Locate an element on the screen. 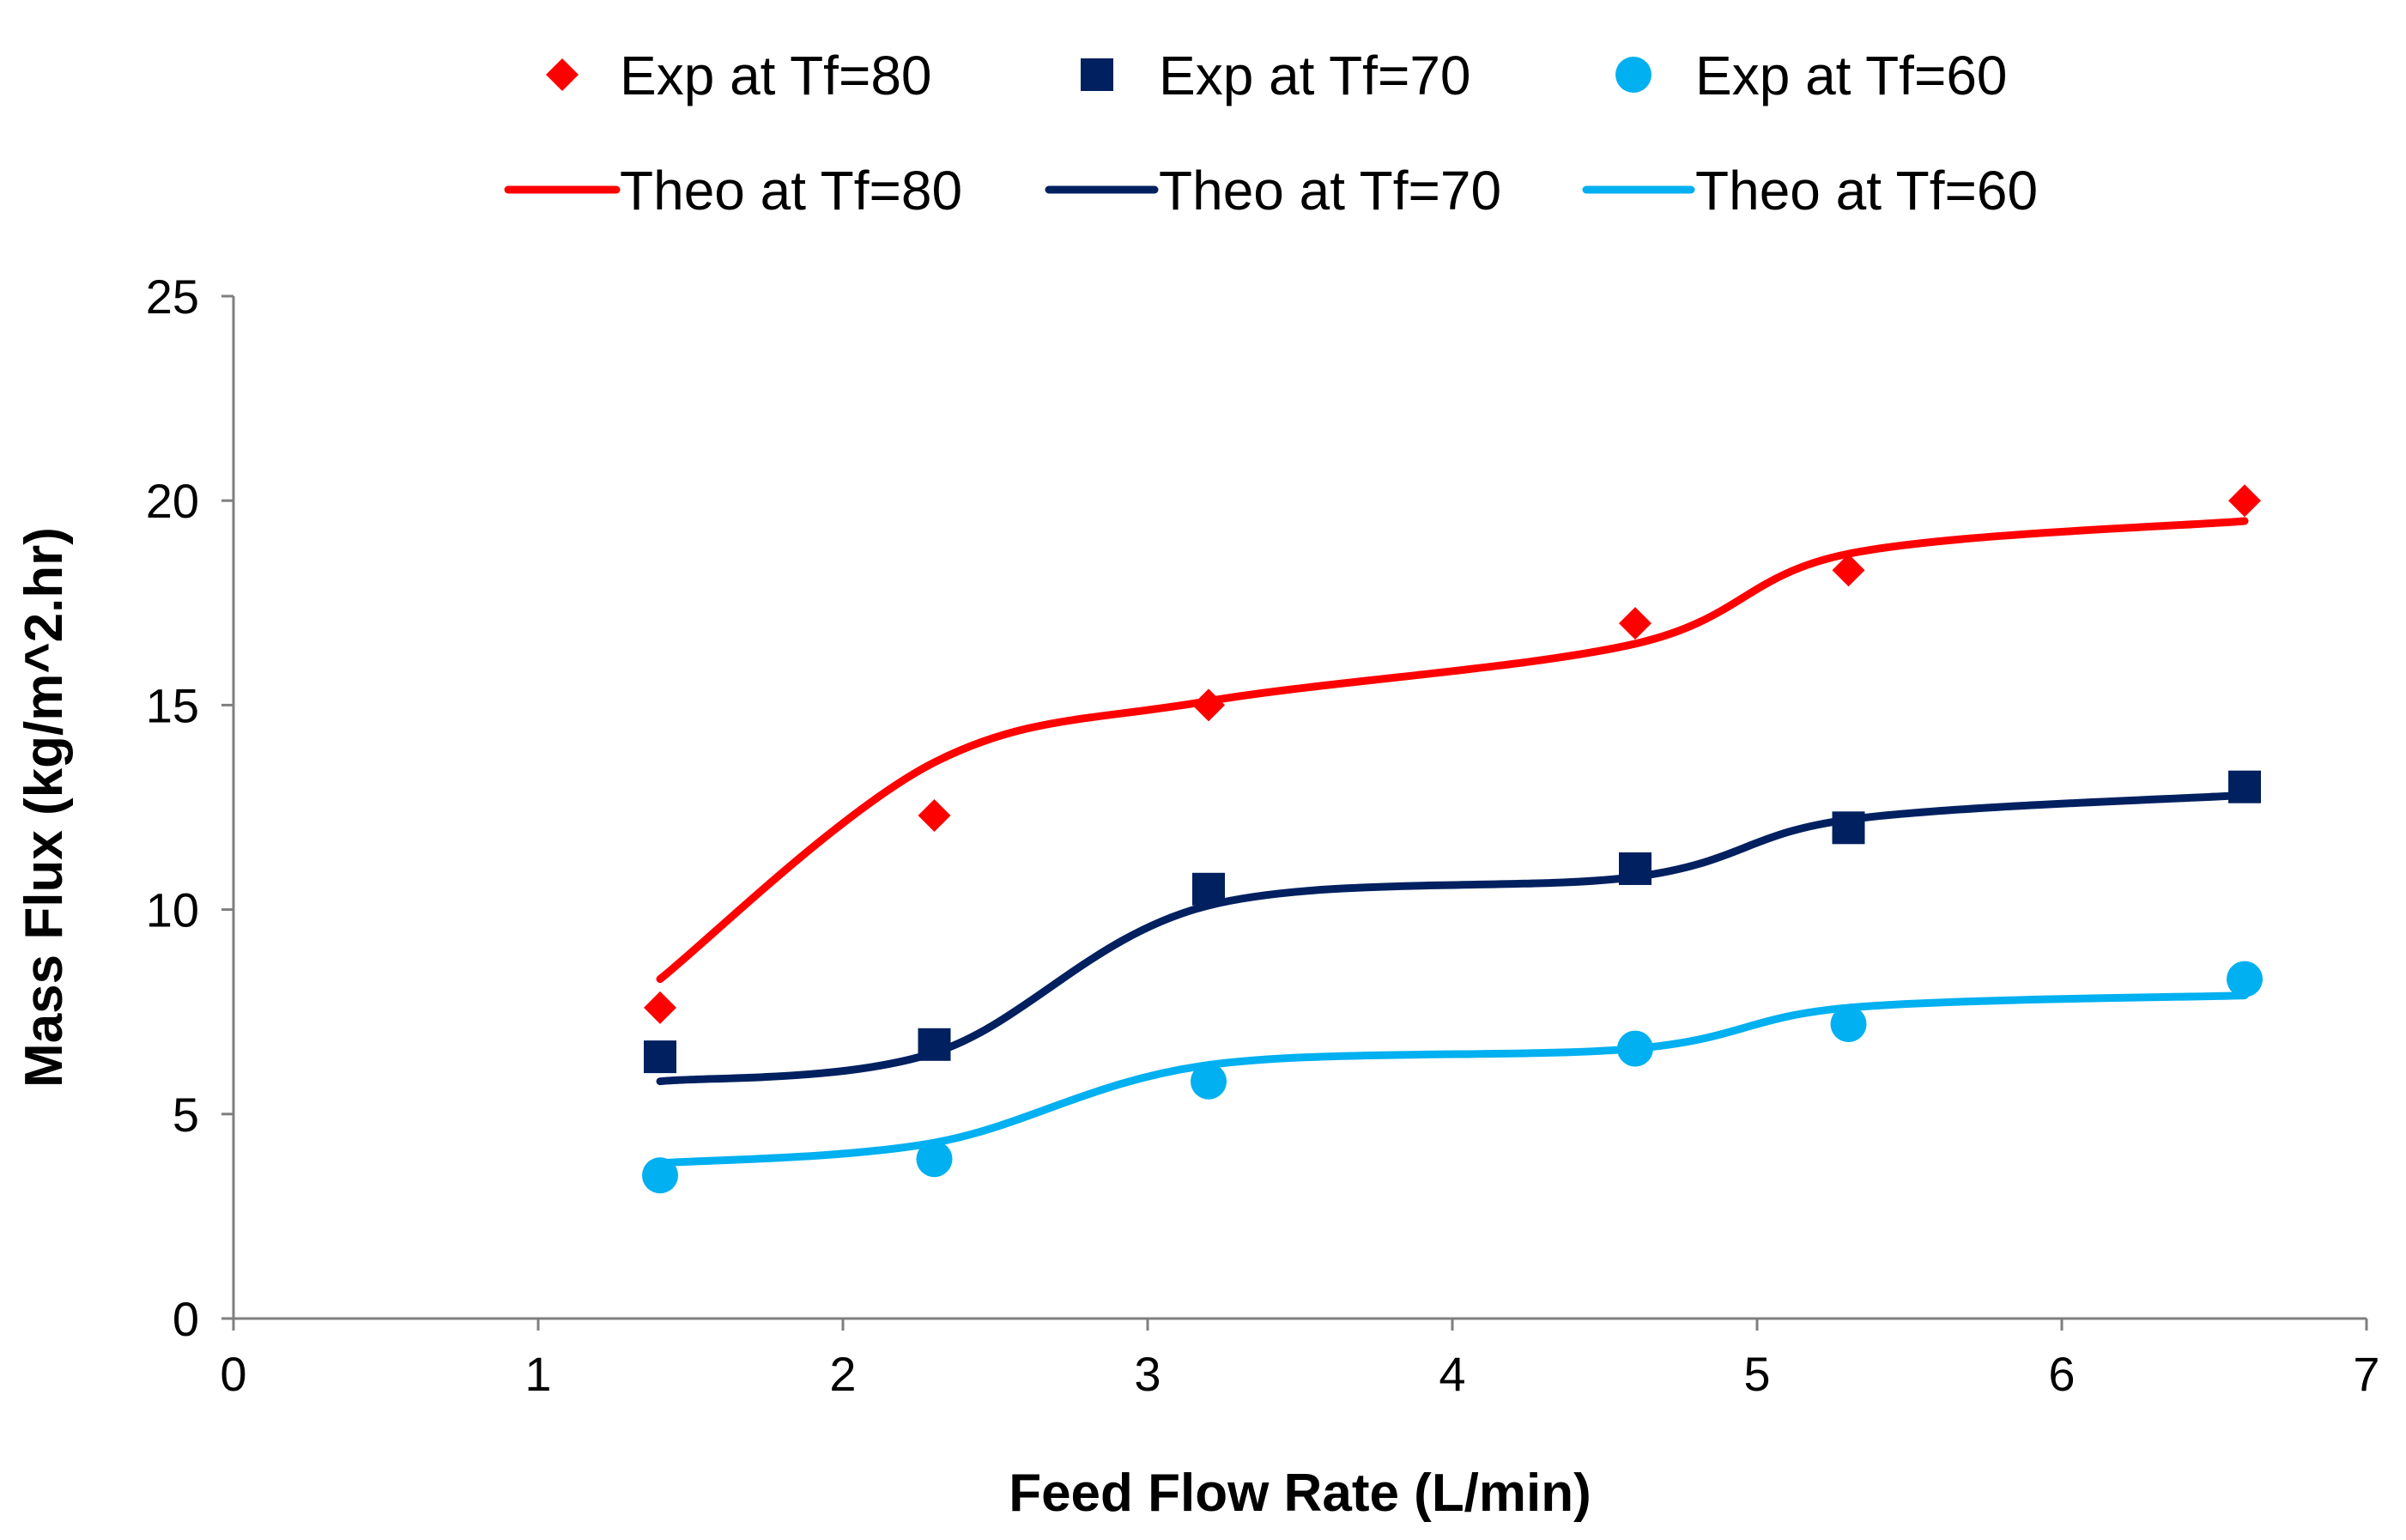  legend-exp-at-tf-70-marker is located at coordinates (1097, 74).